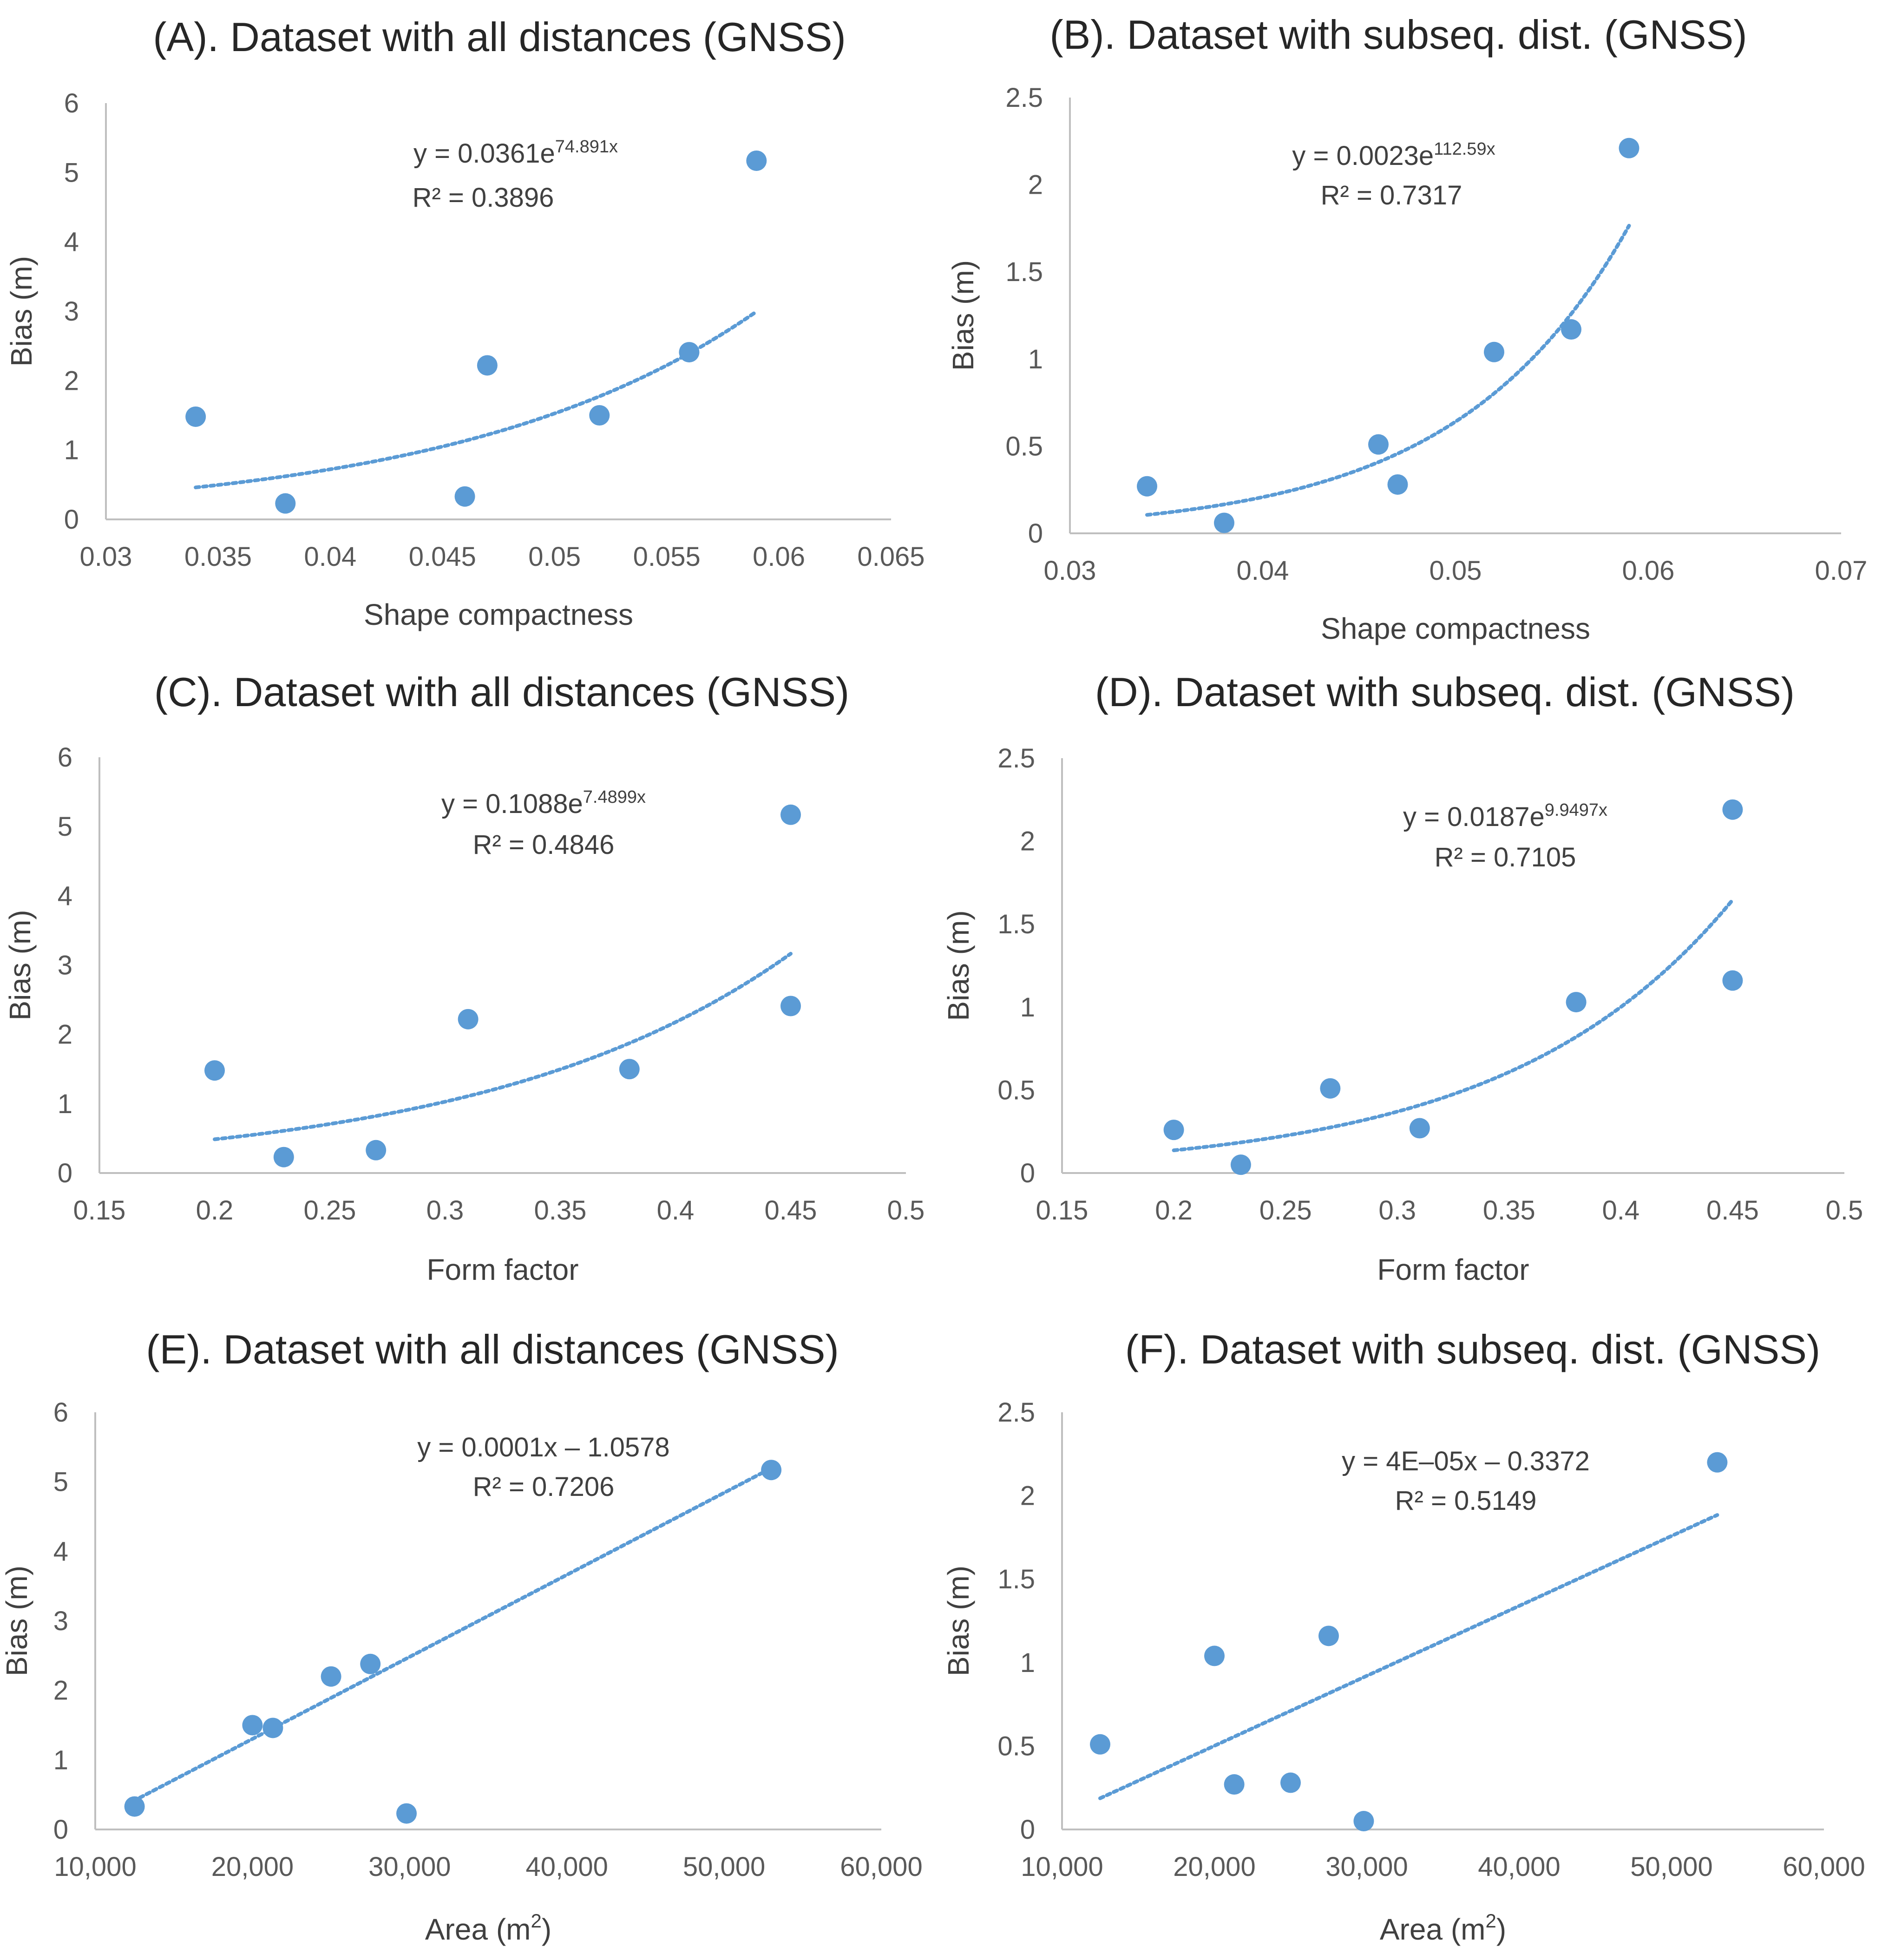 The height and width of the screenshot is (1960, 1882). Describe the element at coordinates (1016, 1413) in the screenshot. I see `y-tick-label: 2.5` at that location.